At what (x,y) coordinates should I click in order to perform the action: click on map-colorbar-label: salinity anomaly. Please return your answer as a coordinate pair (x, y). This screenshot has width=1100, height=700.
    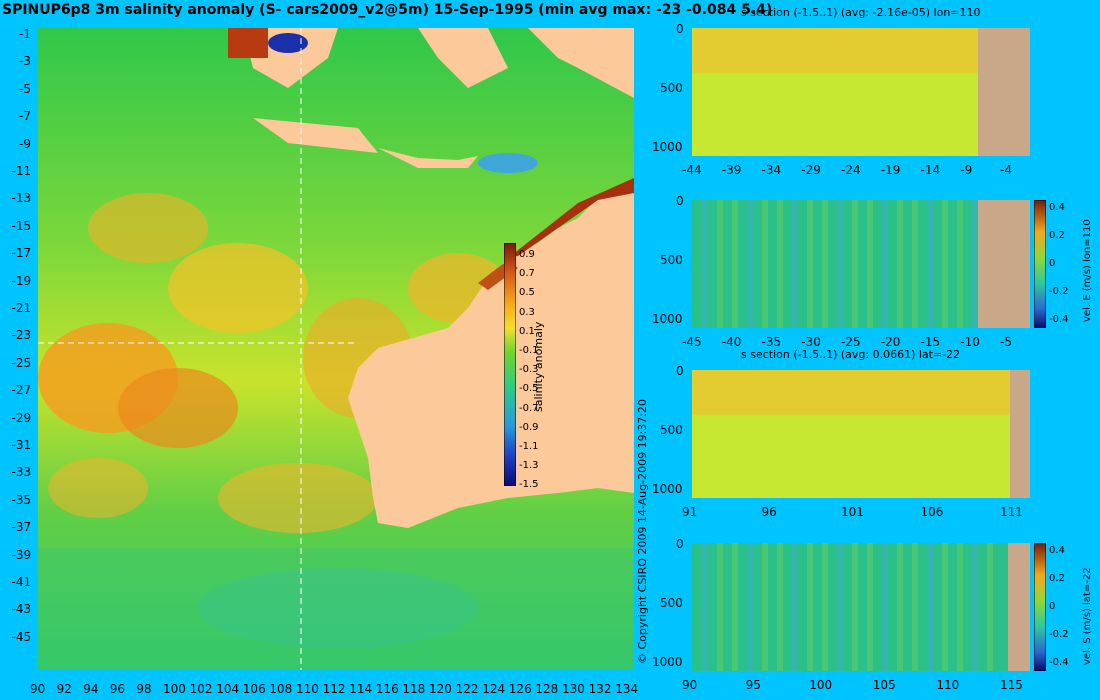
    Looking at the image, I should click on (538, 366).